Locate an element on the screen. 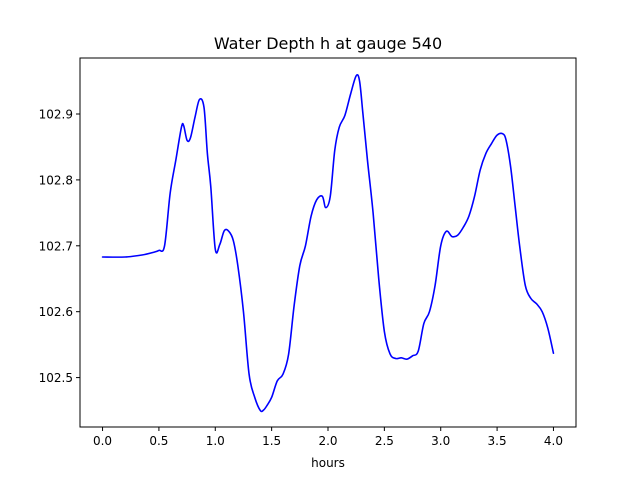 Image resolution: width=640 pixels, height=480 pixels. y-tick-label: 102.9 is located at coordinates (56, 115).